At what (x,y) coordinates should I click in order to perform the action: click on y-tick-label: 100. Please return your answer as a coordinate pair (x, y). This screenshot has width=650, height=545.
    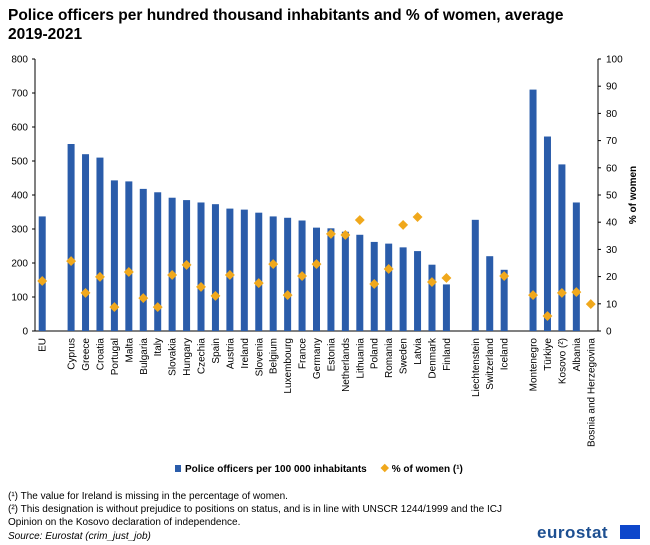
    Looking at the image, I should click on (19, 298).